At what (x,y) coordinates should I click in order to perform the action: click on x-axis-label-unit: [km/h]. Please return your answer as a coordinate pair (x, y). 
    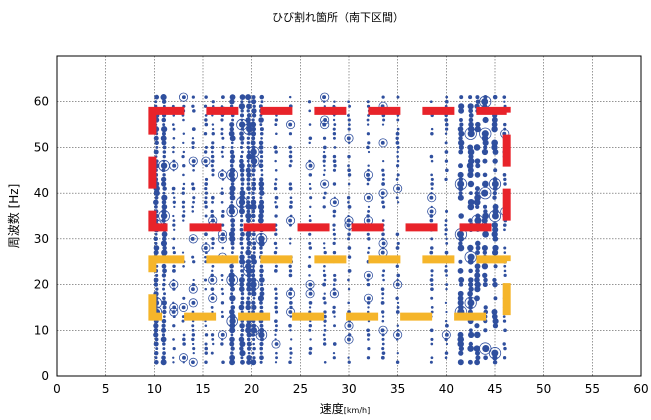
    Looking at the image, I should click on (357, 410).